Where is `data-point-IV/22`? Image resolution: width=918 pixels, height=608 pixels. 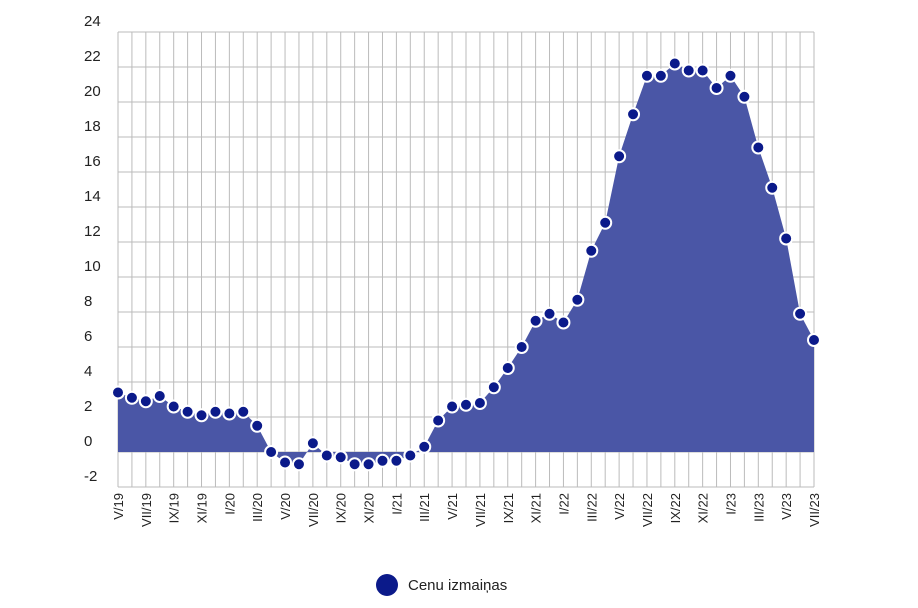 data-point-IV/22 is located at coordinates (605, 222).